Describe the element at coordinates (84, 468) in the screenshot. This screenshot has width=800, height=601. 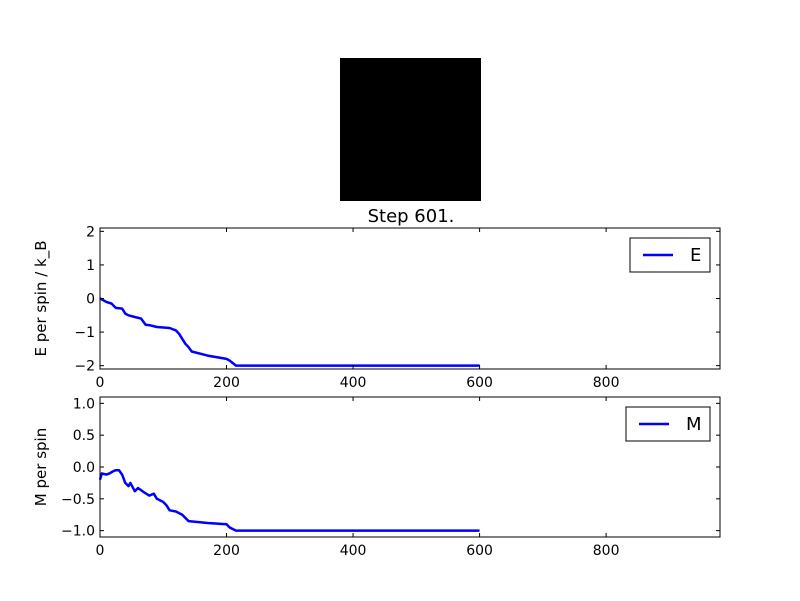
I see `y-tick-label: 0.0` at that location.